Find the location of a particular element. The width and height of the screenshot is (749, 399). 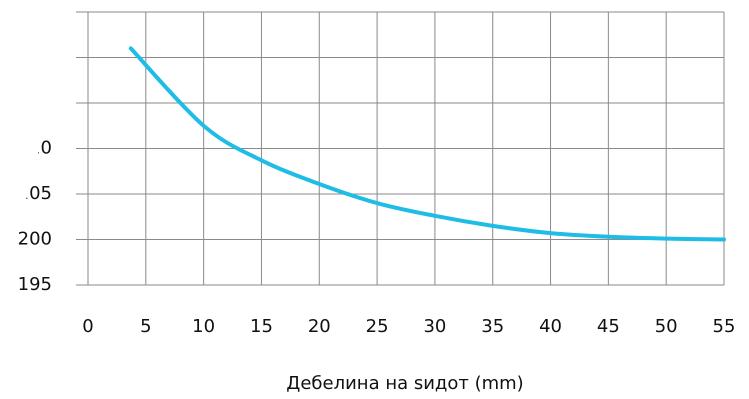

x-tick-label: 55 is located at coordinates (724, 326).